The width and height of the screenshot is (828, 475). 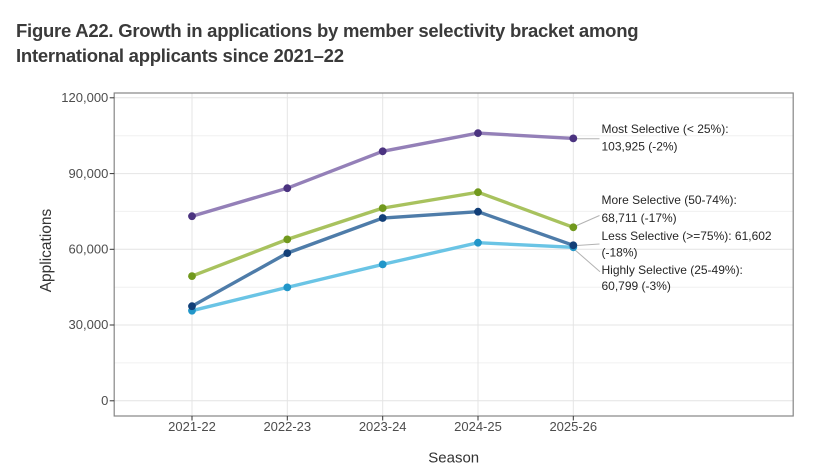 I want to click on svg-text: 2024-25, so click(x=478, y=426).